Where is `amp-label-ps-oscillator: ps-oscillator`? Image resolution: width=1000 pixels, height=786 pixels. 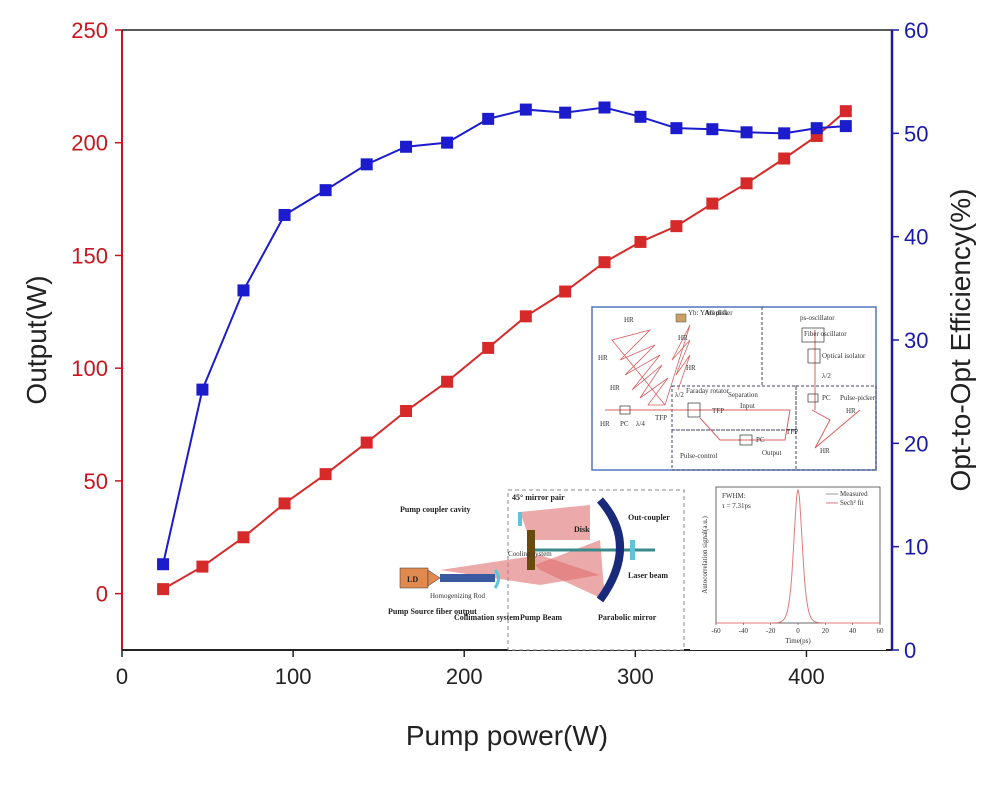 amp-label-ps-oscillator: ps-oscillator is located at coordinates (817, 318).